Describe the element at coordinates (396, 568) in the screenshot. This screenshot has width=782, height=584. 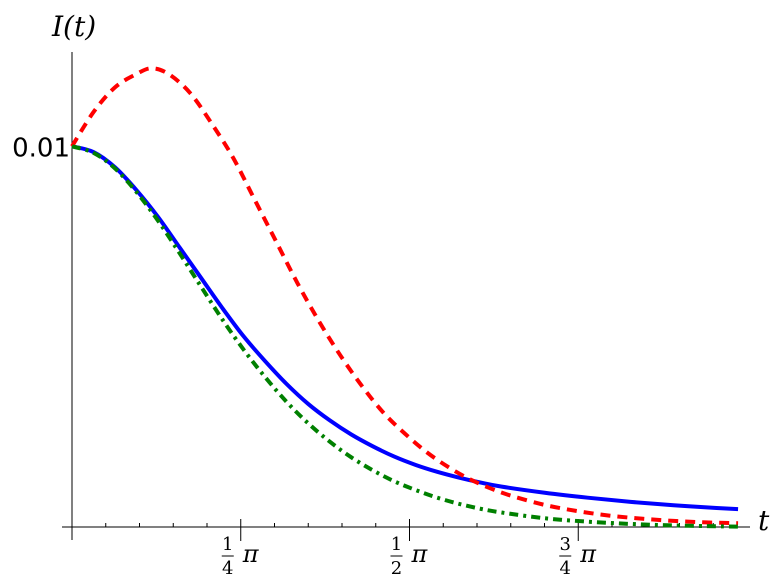
I see `x-tick-denominator: 2` at that location.